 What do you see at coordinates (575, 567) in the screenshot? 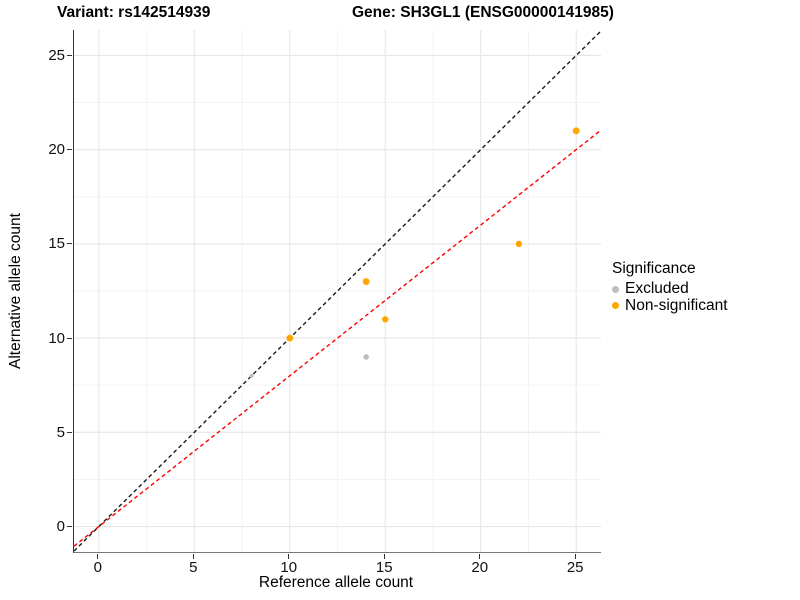
I see `x-tick-label: 25` at bounding box center [575, 567].